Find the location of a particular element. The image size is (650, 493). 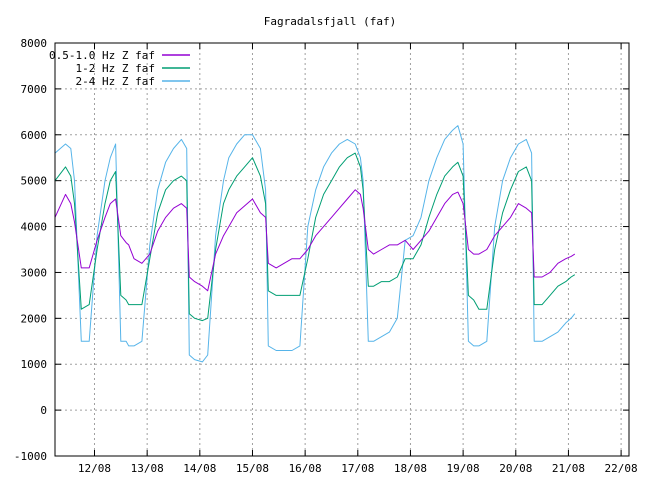

x-tick-label: 21/08 is located at coordinates (568, 468).